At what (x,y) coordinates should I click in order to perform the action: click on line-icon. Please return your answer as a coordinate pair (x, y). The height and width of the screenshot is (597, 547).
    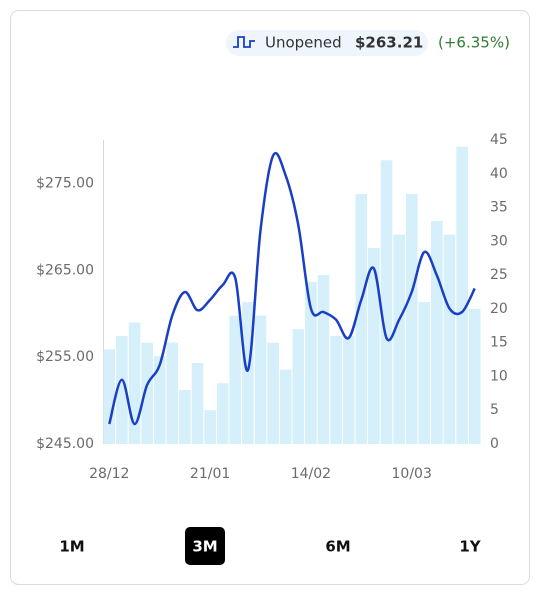
    Looking at the image, I should click on (244, 42).